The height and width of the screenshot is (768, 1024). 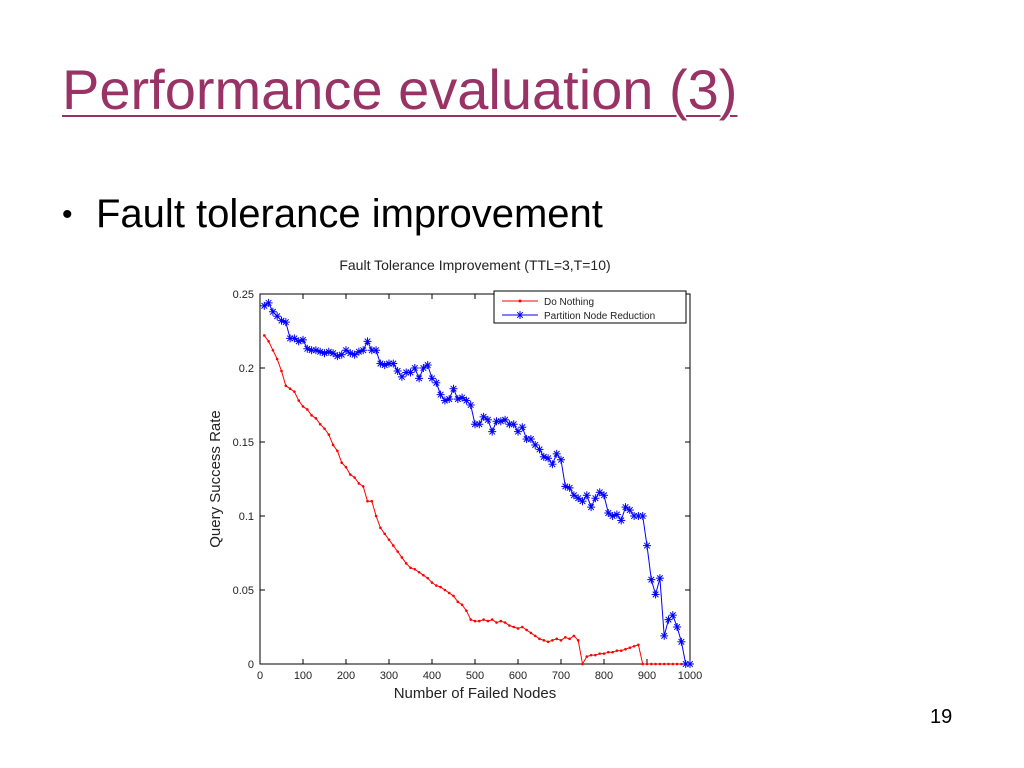 I want to click on y-tick-label: 0.05, so click(x=243, y=591).